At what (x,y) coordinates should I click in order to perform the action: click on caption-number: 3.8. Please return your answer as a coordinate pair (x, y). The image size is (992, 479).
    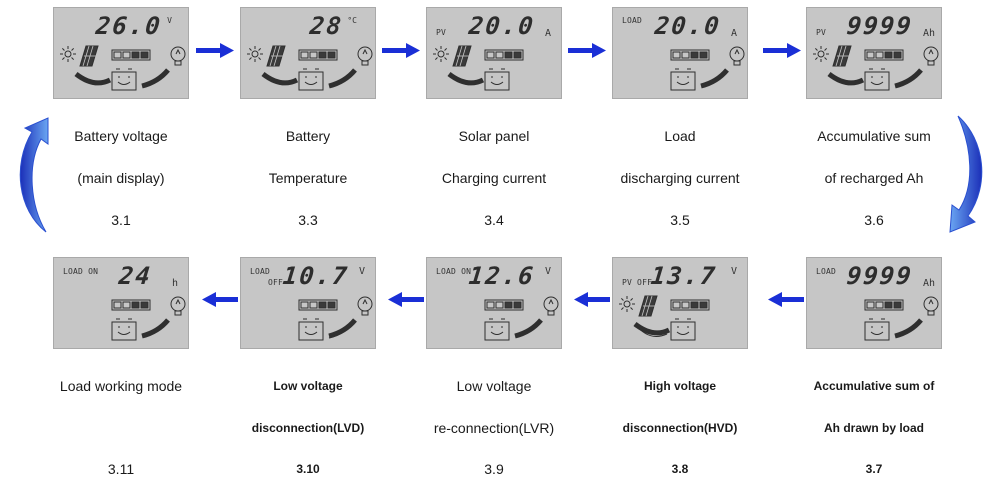
    Looking at the image, I should click on (680, 469).